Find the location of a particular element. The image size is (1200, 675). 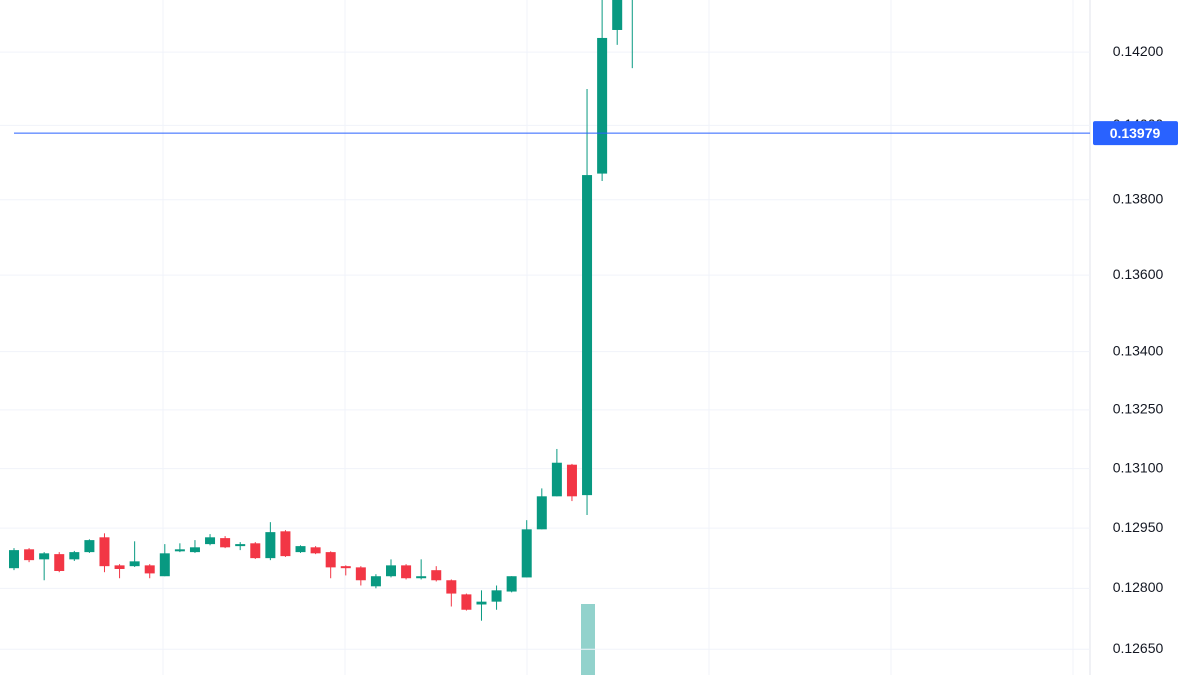

y-tick-label: 0.12800 is located at coordinates (1138, 587).